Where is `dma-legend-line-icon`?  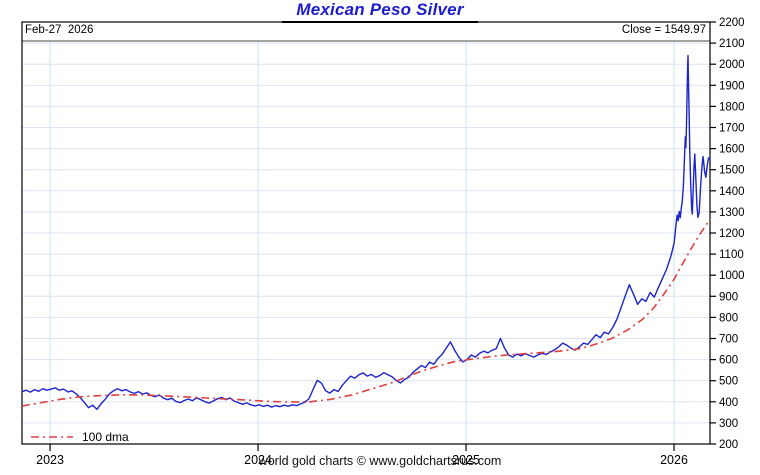 dma-legend-line-icon is located at coordinates (52, 437).